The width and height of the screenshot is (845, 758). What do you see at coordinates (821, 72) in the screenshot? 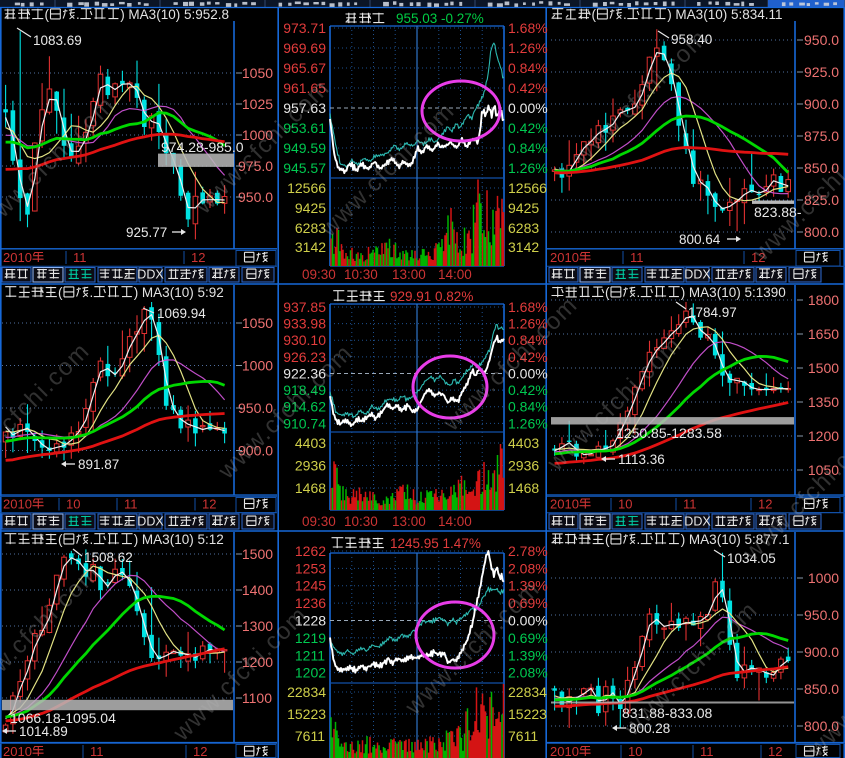
I see `svg-text: 925.0` at bounding box center [821, 72].